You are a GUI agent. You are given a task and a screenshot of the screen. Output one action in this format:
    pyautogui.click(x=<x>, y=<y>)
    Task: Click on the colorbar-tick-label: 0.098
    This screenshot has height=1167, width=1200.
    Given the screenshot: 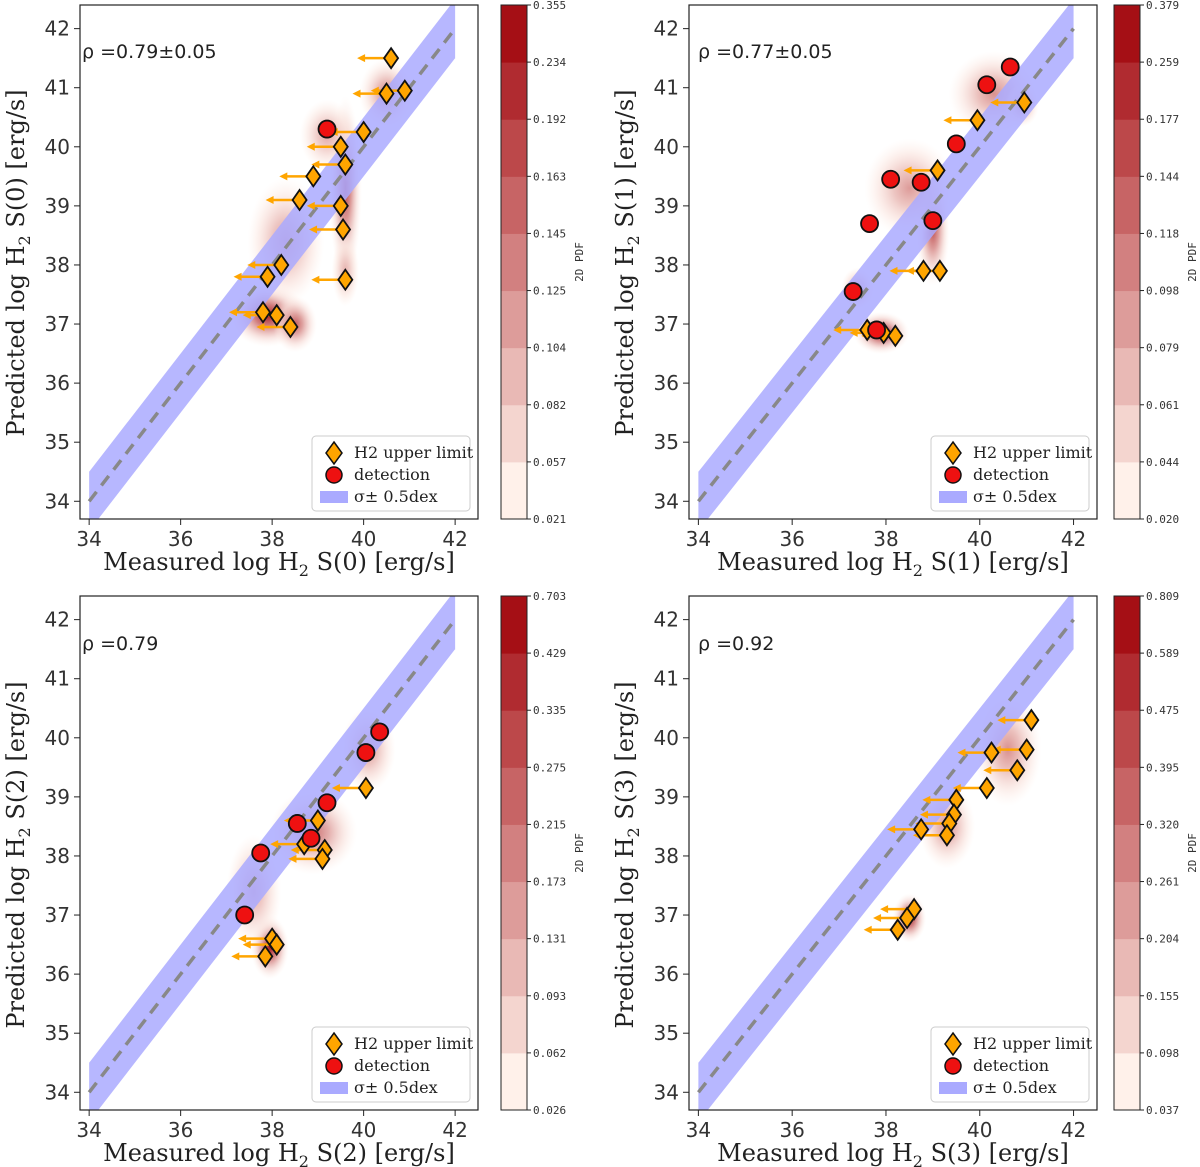 What is the action you would take?
    pyautogui.click(x=1162, y=1053)
    